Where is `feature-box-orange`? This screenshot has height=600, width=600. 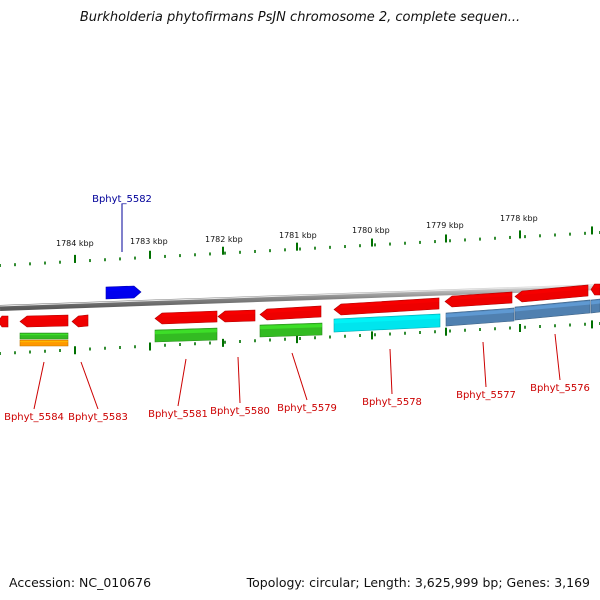
feature-box-orange is located at coordinates (44, 343).